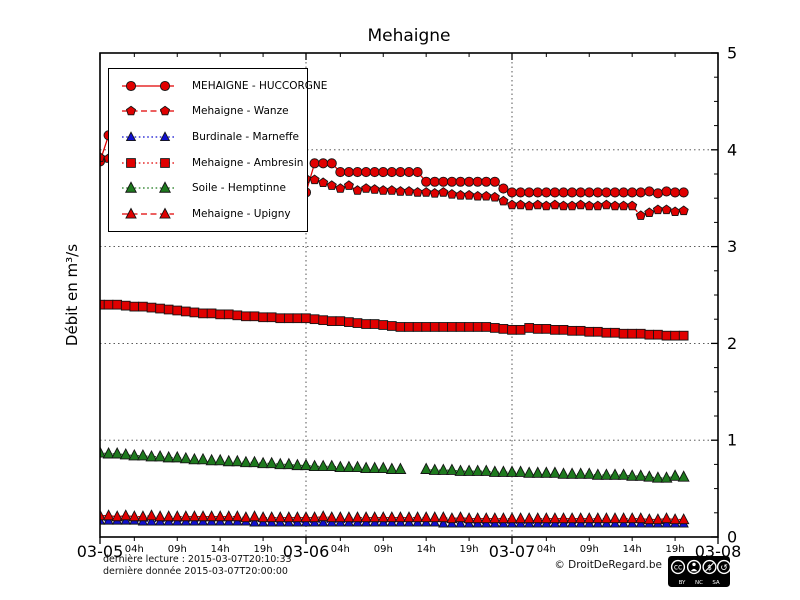  What do you see at coordinates (732, 149) in the screenshot?
I see `svg-text: 4` at bounding box center [732, 149].